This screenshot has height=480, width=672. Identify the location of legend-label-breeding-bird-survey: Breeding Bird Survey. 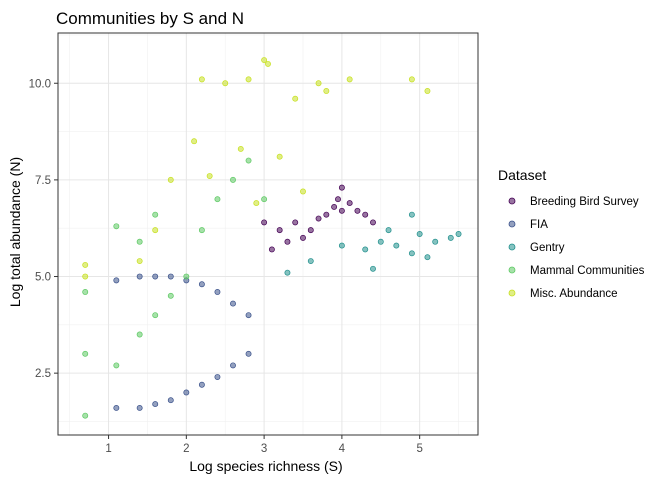
(584, 202).